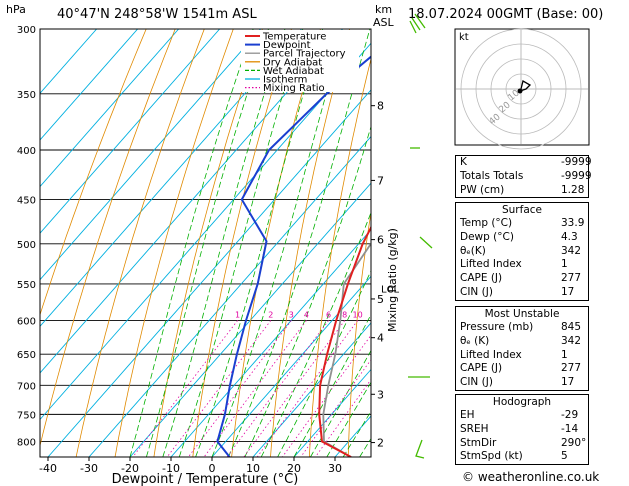 Image resolution: width=629 pixels, height=486 pixels. Describe the element at coordinates (212, 468) in the screenshot. I see `temperature-tick-label: 0` at that location.